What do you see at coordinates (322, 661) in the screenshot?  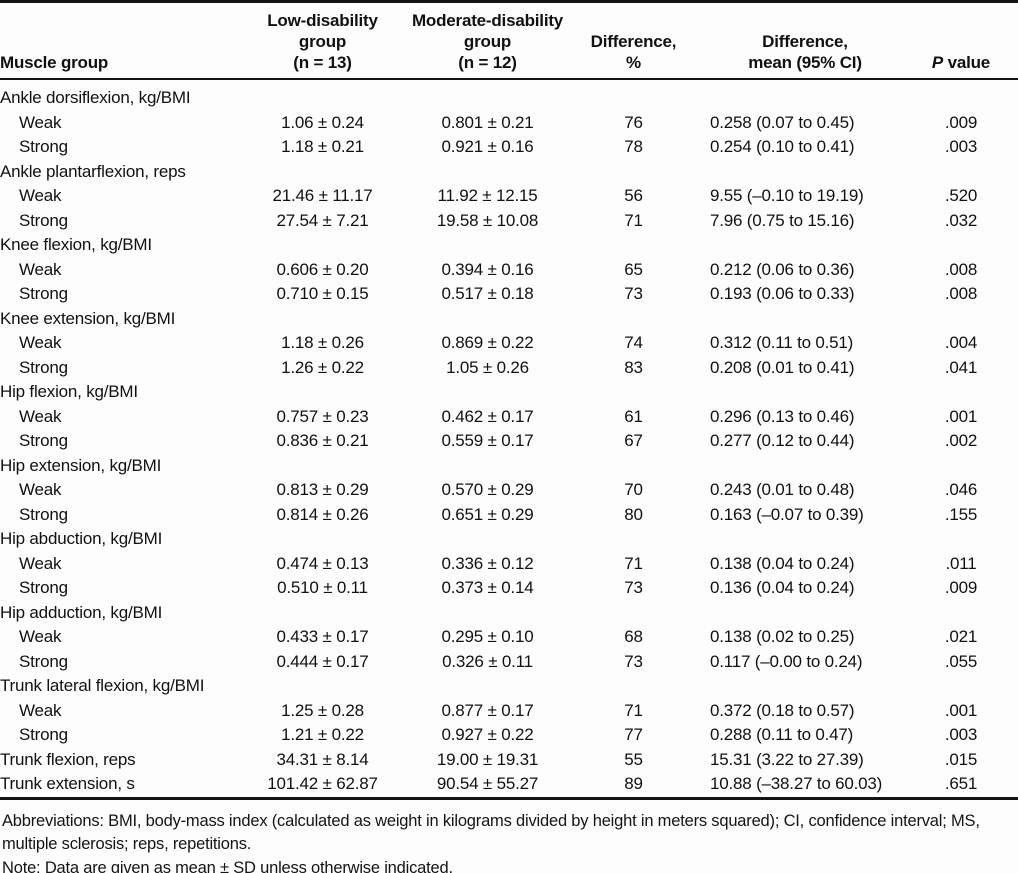 I see `low-disability-cell: 0.444 ± 0.17` at bounding box center [322, 661].